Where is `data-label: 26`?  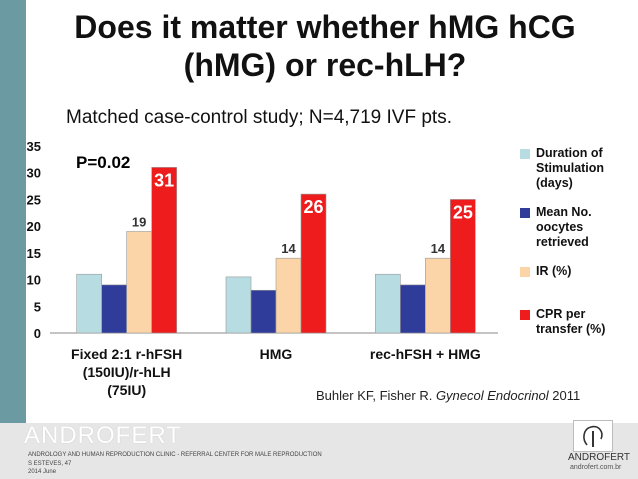
data-label: 26 is located at coordinates (313, 207).